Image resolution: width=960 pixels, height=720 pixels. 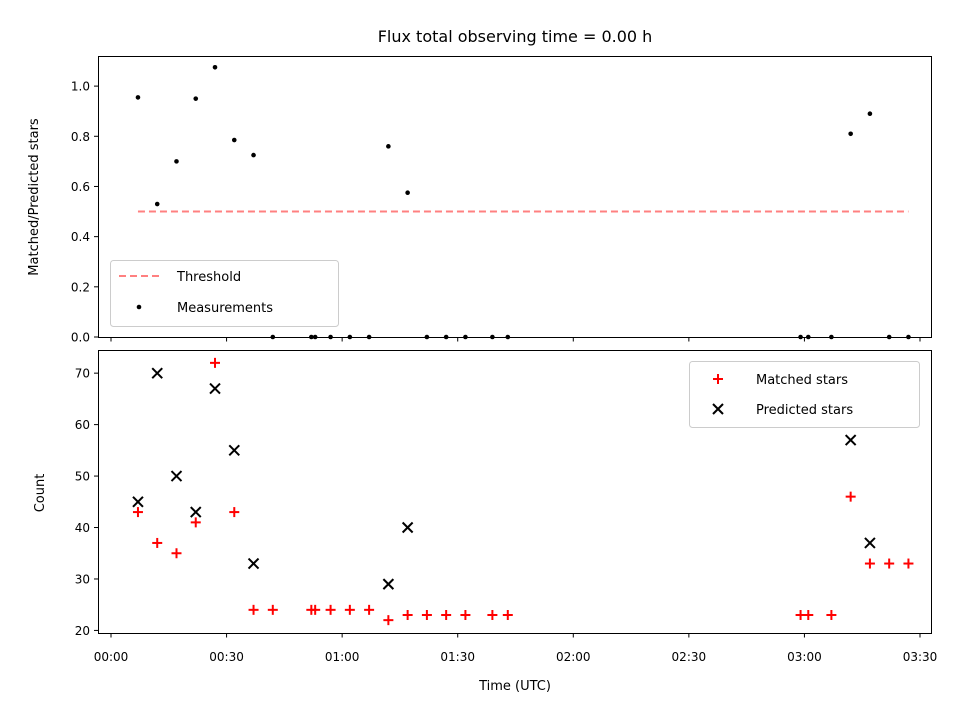 I want to click on bottom-y-axis: 20 30 40 50 60 70, so click(x=87, y=502).